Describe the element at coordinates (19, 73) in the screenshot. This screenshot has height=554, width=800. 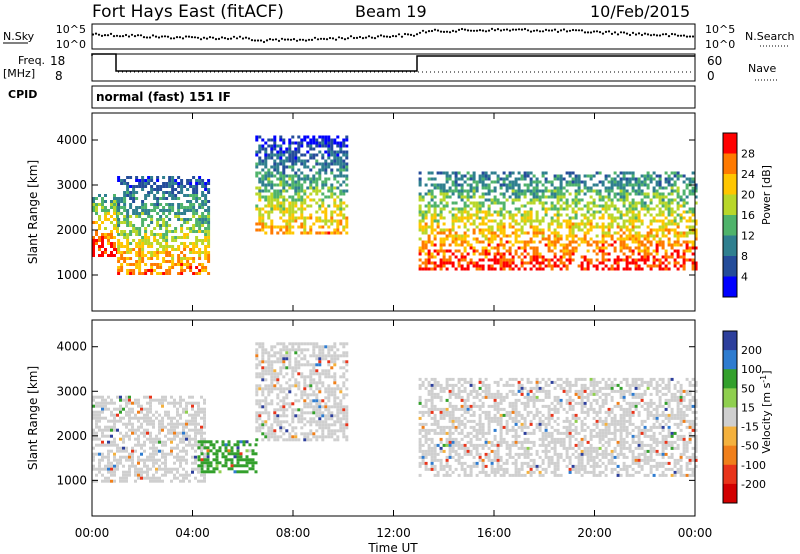
I see `freq-left-label-2: [MHz]` at that location.